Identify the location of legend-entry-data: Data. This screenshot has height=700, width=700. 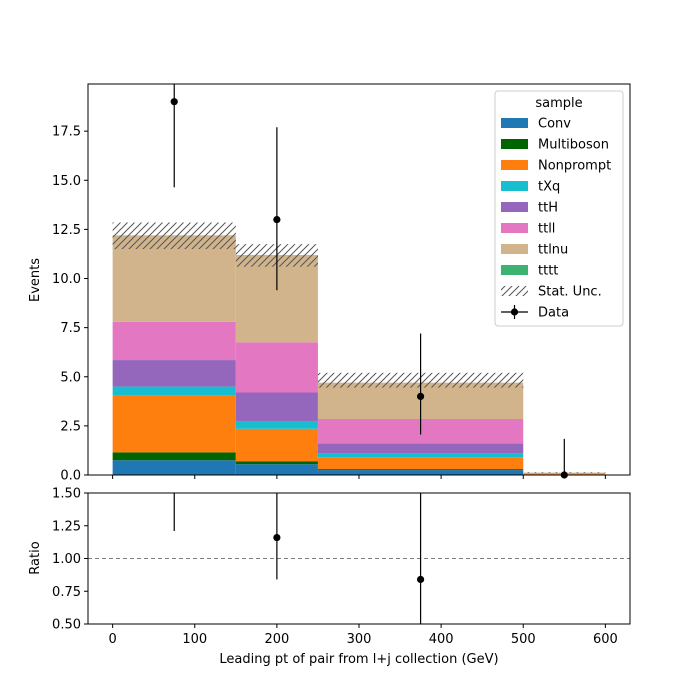
(535, 313).